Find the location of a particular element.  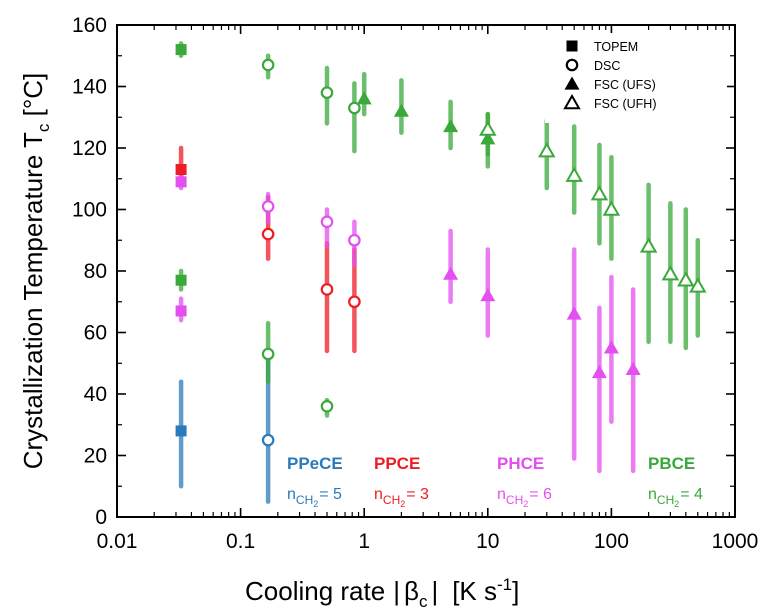

x-tick-label: 0.1 is located at coordinates (240, 541).